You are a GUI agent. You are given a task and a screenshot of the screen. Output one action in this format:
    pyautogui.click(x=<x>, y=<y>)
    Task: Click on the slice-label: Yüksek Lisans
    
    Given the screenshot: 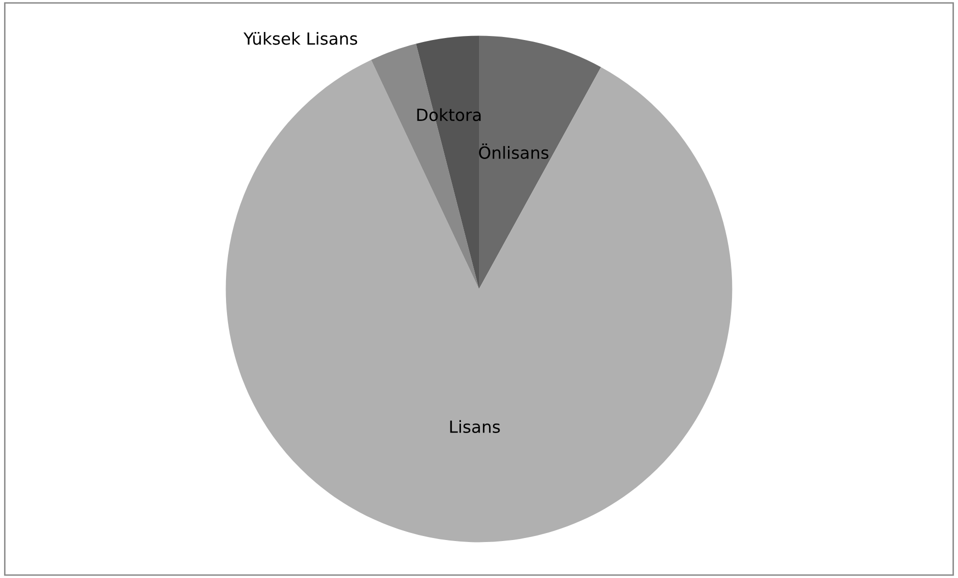 What is the action you would take?
    pyautogui.click(x=300, y=38)
    